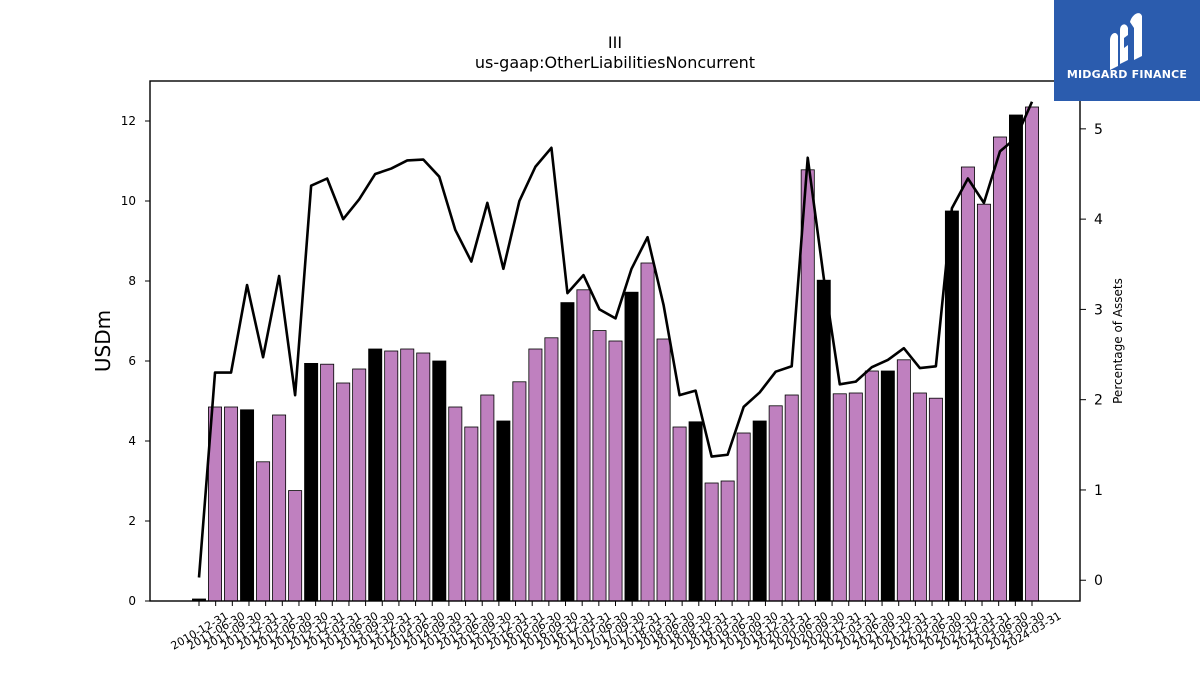 The image size is (1200, 675). What do you see at coordinates (1126, 41) in the screenshot?
I see `midgard-logo-mark-icon` at bounding box center [1126, 41].